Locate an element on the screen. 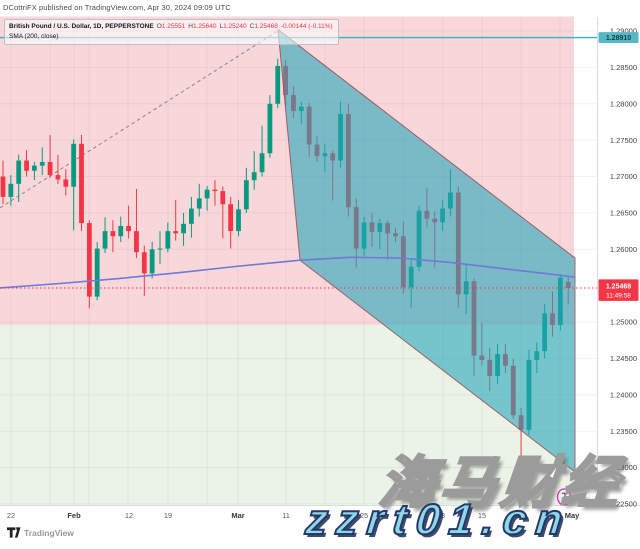  bar-close-countdown: 11:49:58 is located at coordinates (618, 296).